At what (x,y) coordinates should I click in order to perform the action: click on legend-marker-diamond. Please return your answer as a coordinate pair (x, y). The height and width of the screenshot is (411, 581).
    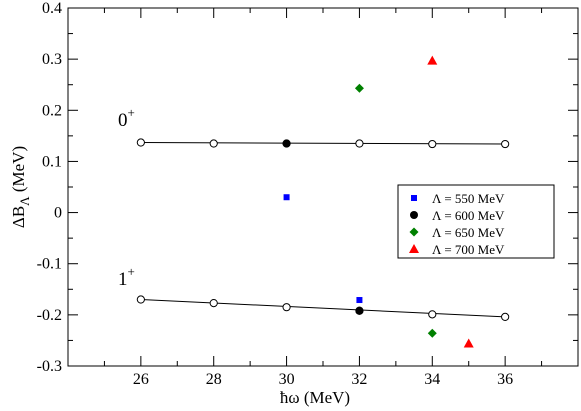
    Looking at the image, I should click on (414, 232).